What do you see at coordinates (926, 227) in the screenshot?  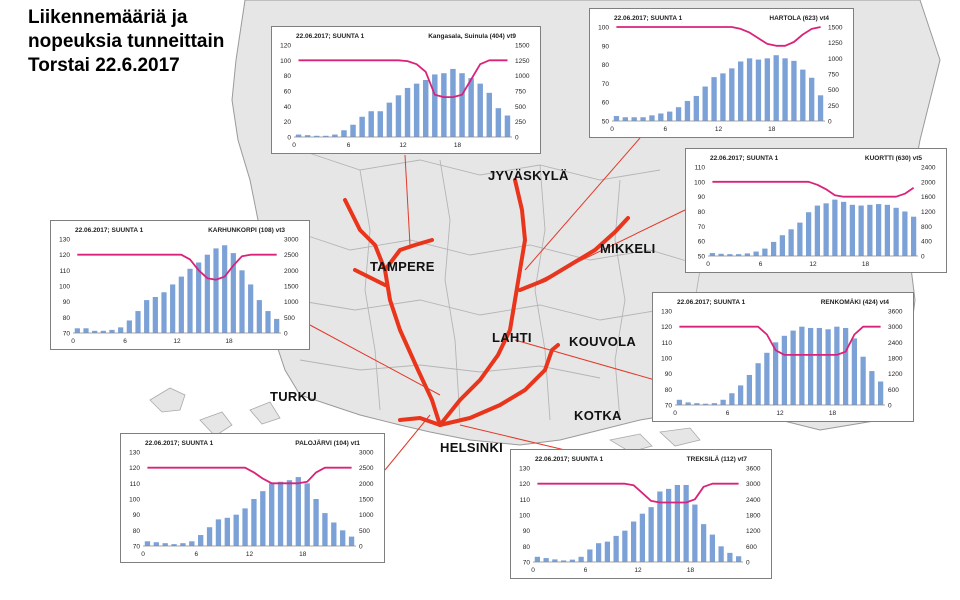 I see `right-axis-tick-label: 800` at bounding box center [926, 227].